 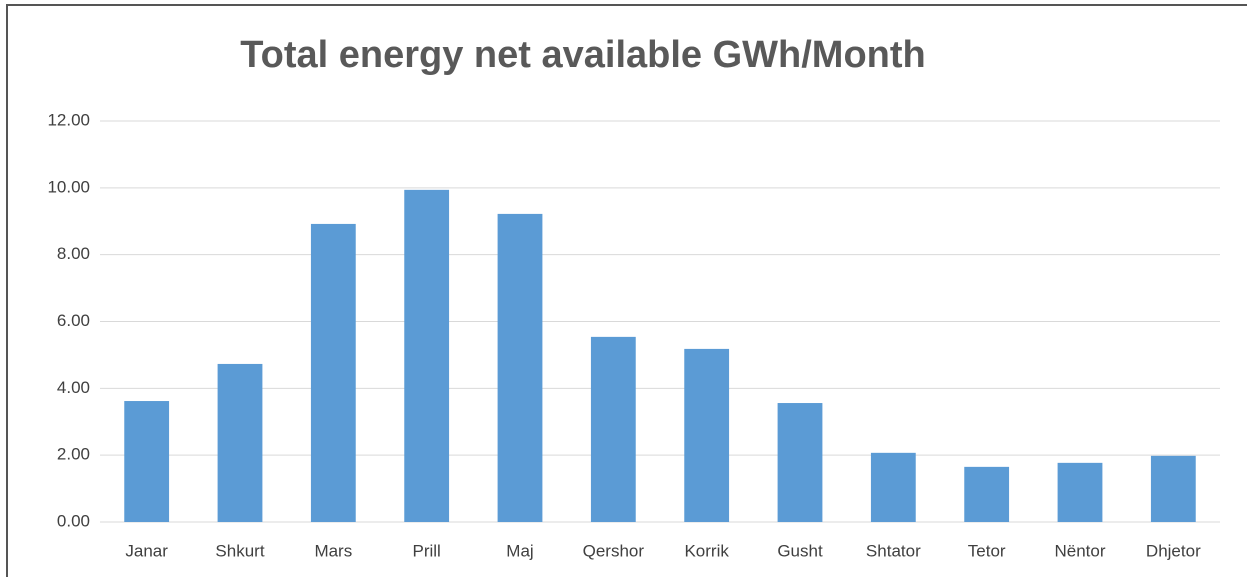 What do you see at coordinates (333, 550) in the screenshot?
I see `x-tick-label: Mars` at bounding box center [333, 550].